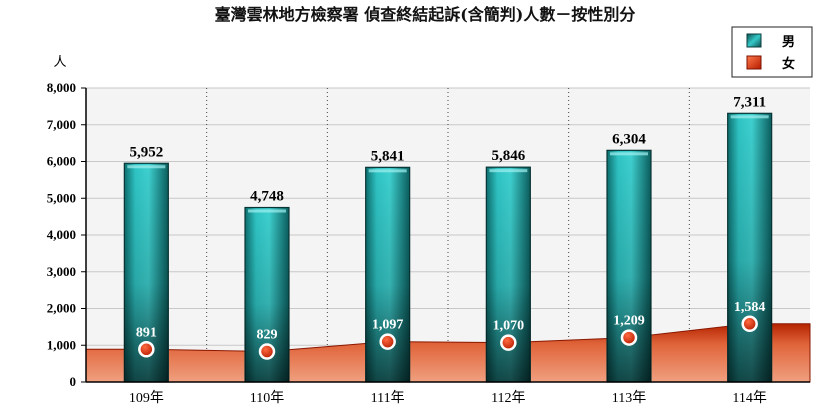  I want to click on male-value-label: 6,304, so click(629, 139).